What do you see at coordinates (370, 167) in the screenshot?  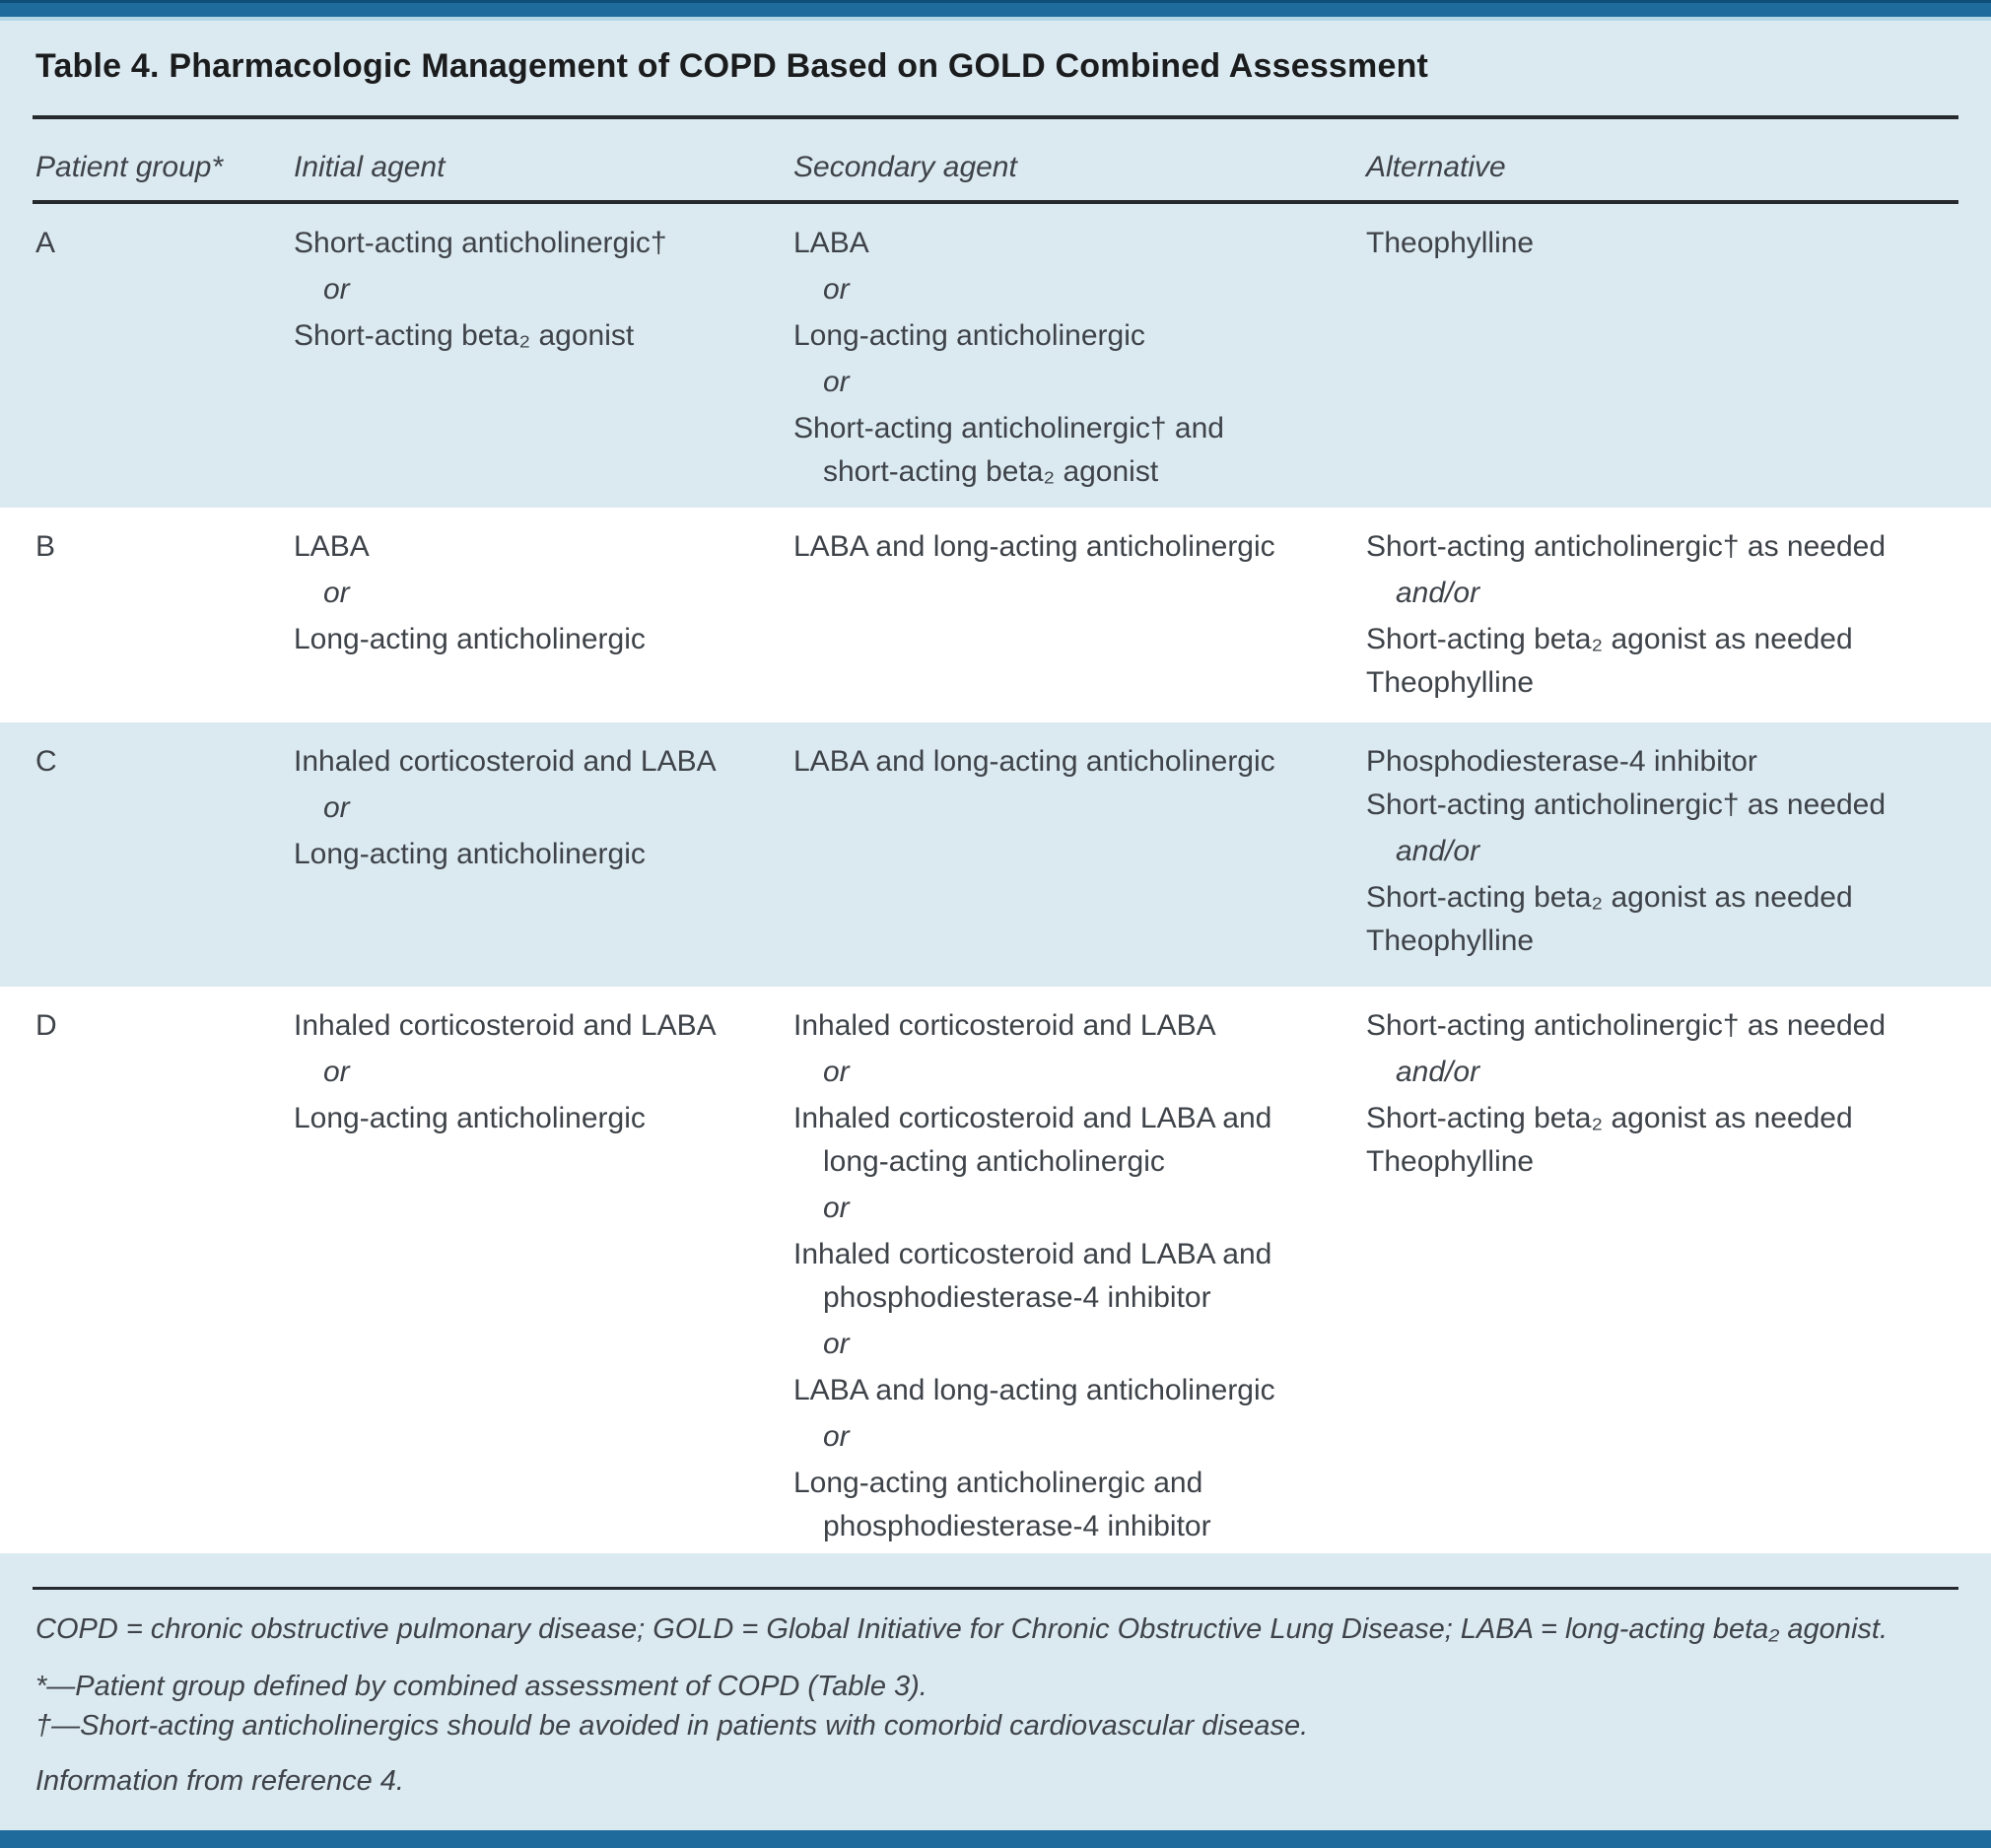 I see `column-header-initial-agent: Initial agent` at bounding box center [370, 167].